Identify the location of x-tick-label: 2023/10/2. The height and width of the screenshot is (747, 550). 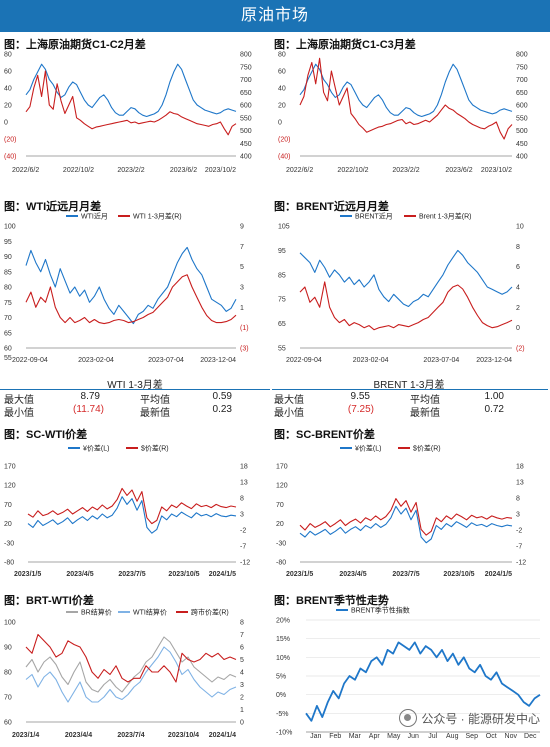
(496, 170).